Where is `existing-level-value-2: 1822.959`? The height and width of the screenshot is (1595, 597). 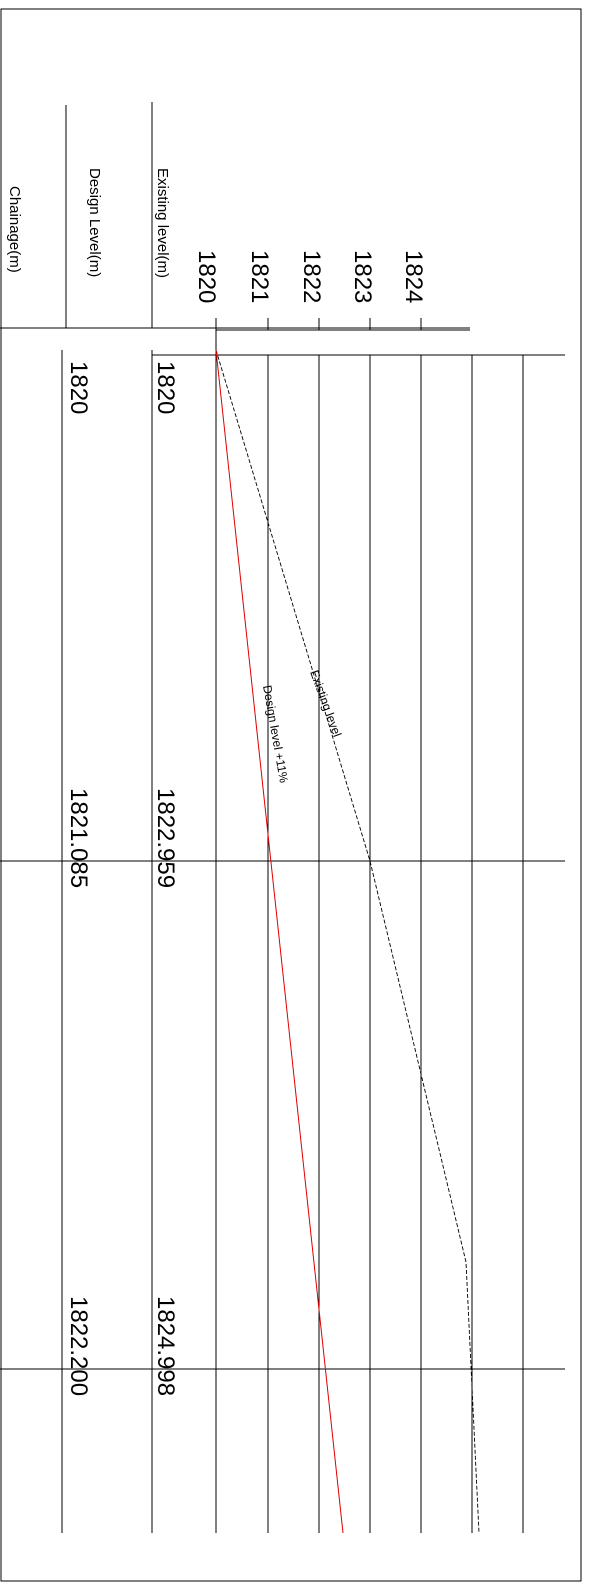 existing-level-value-2: 1822.959 is located at coordinates (165, 838).